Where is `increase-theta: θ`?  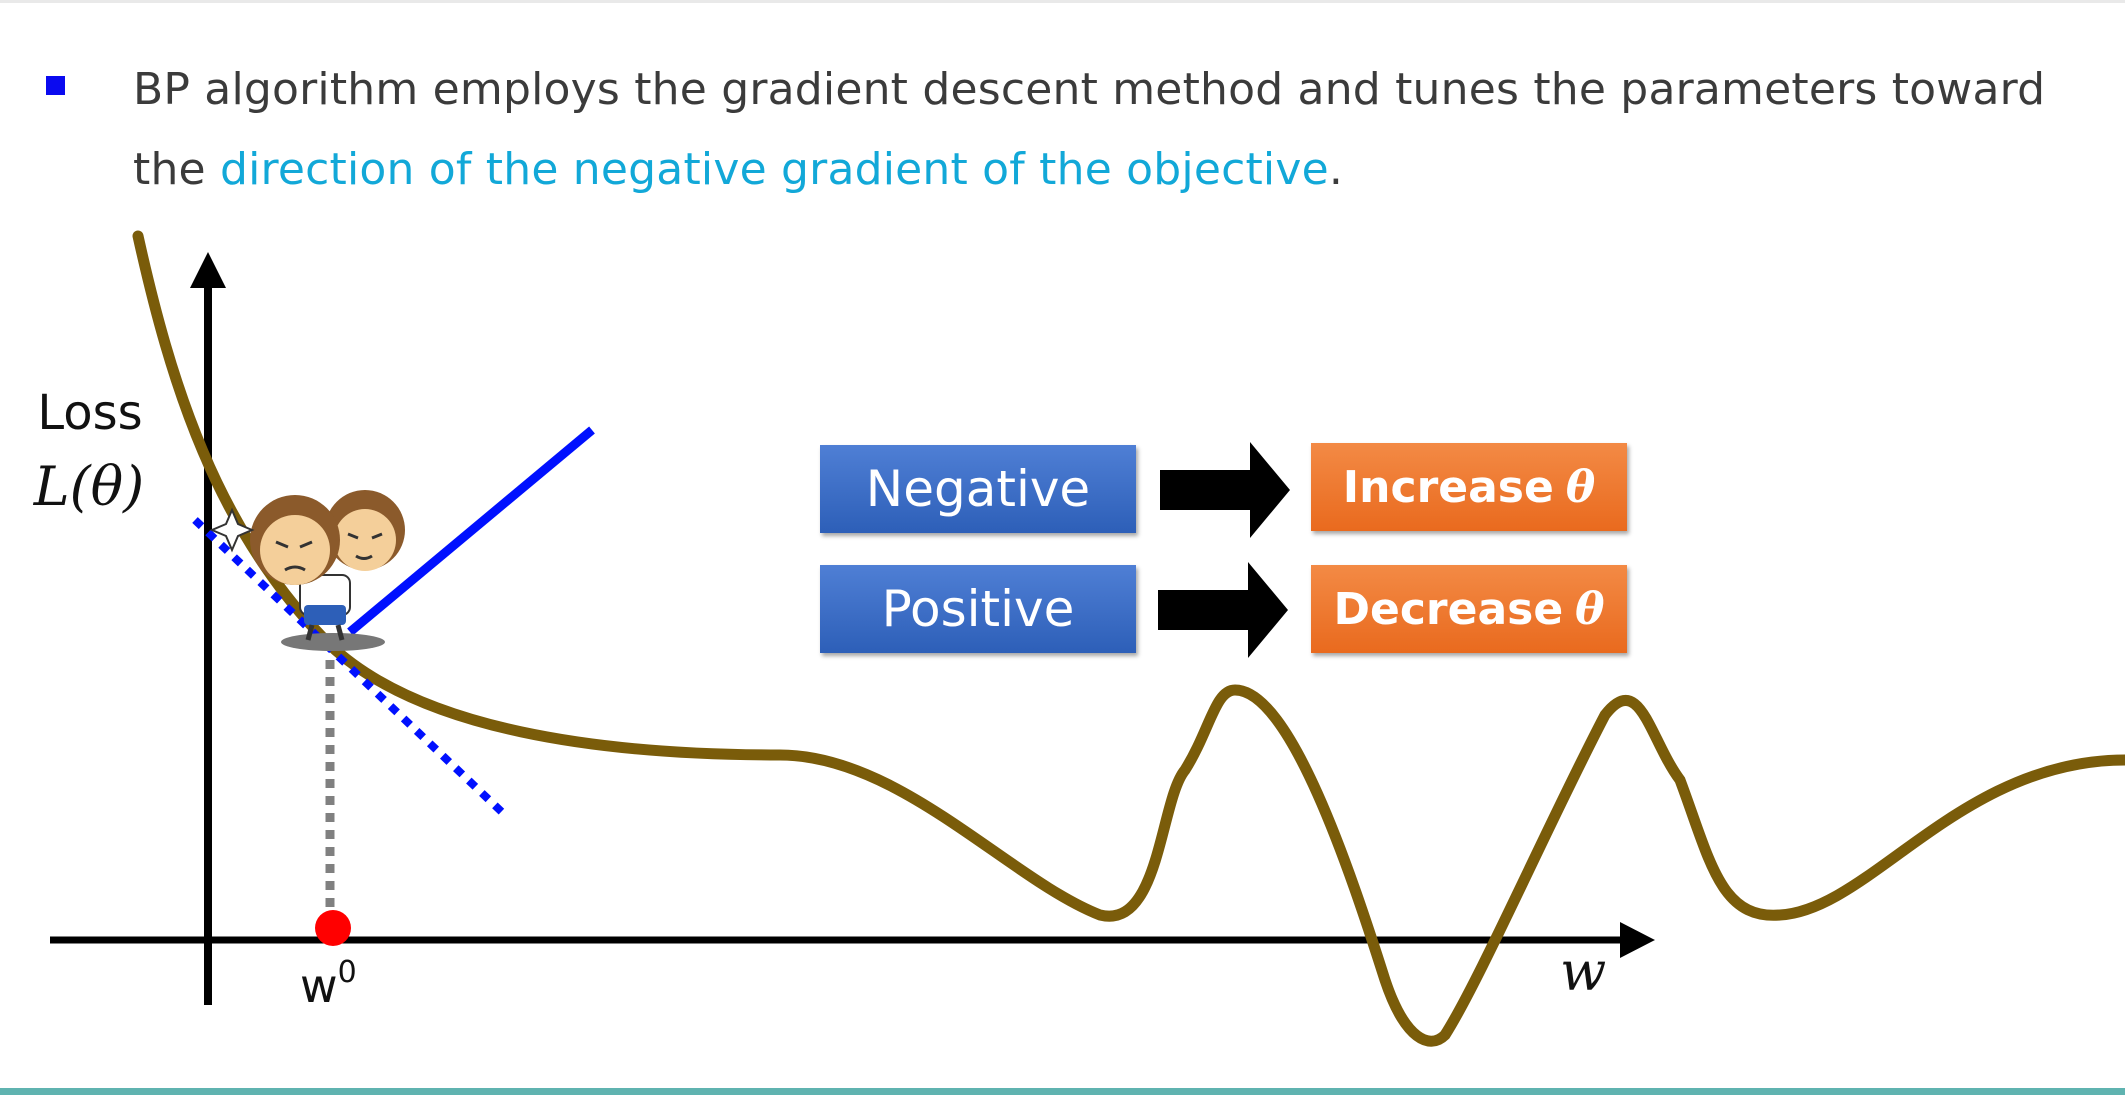
increase-theta: θ is located at coordinates (1580, 487).